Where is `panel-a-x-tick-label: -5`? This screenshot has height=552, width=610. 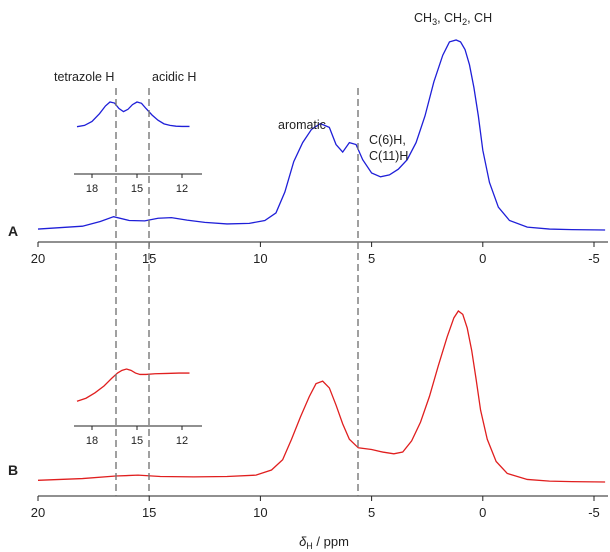
panel-a-x-tick-label: -5 is located at coordinates (594, 258).